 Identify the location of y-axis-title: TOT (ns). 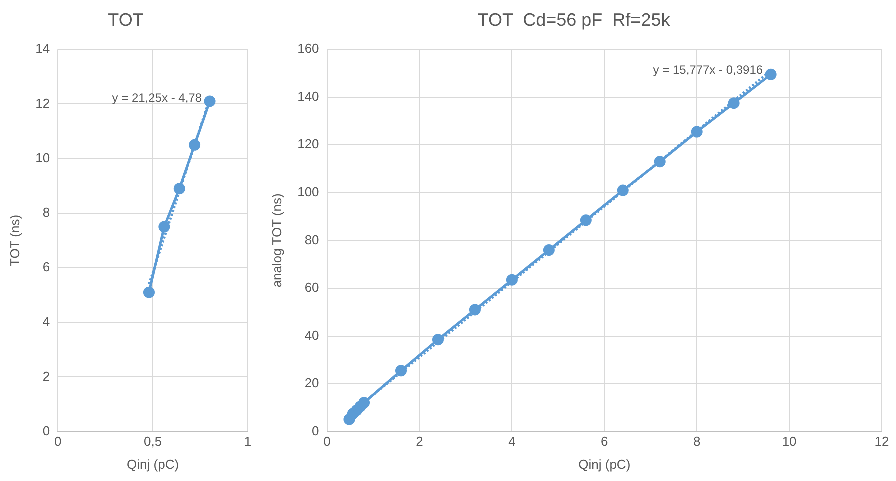
(14, 240).